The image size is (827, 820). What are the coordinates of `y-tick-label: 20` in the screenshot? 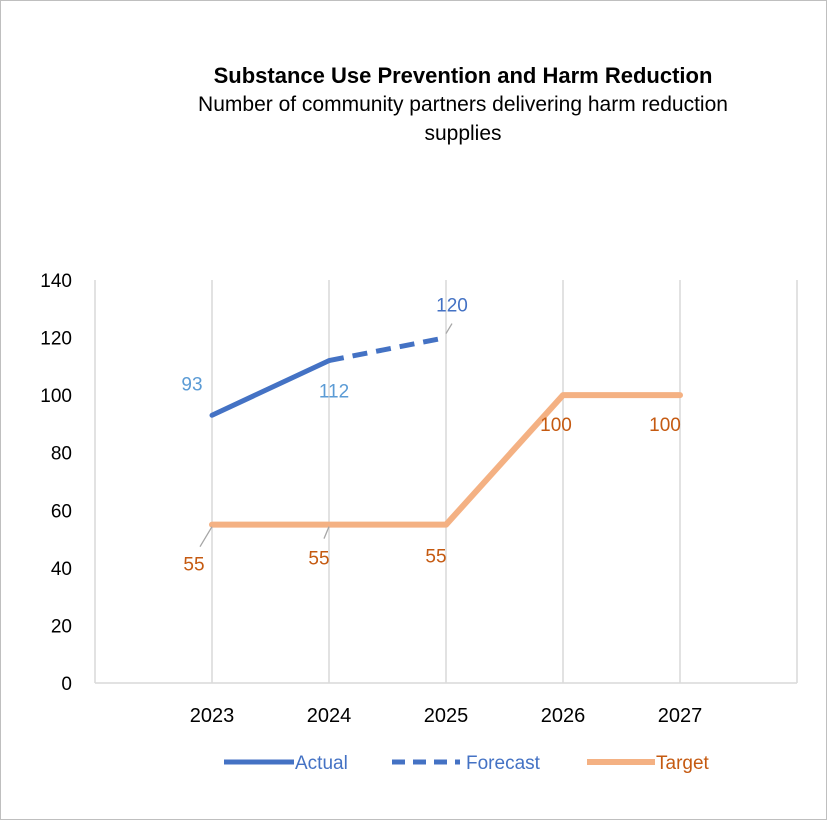 It's located at (61, 626).